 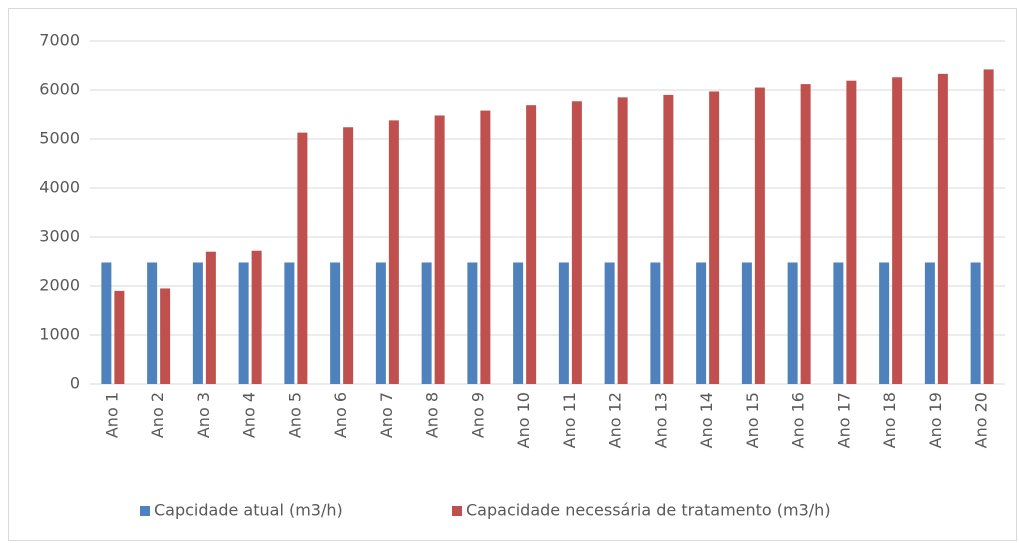 I want to click on x-tick: Ano 8, so click(x=432, y=415).